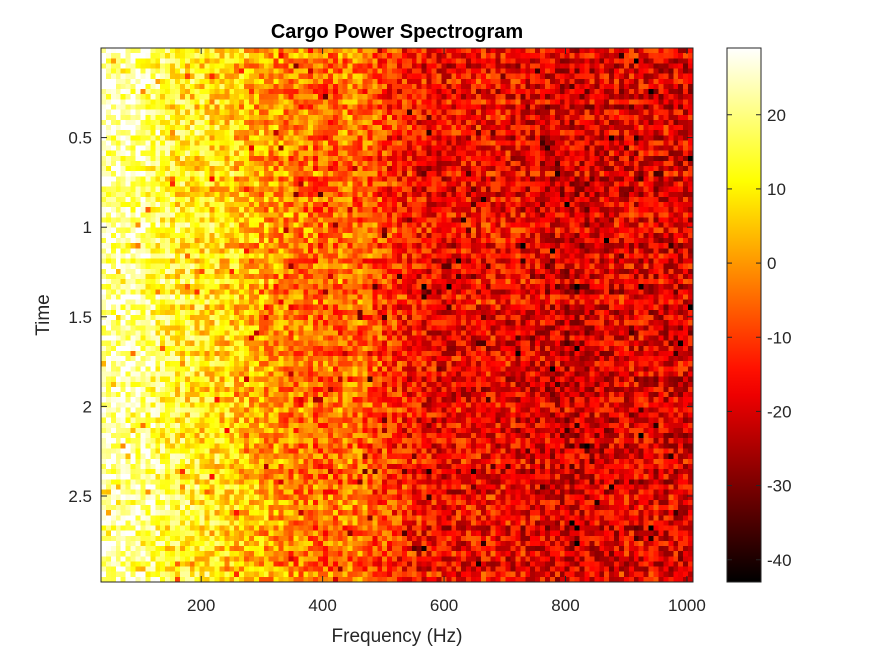 This screenshot has height=661, width=875. Describe the element at coordinates (87, 406) in the screenshot. I see `y-tick-label: 2` at that location.